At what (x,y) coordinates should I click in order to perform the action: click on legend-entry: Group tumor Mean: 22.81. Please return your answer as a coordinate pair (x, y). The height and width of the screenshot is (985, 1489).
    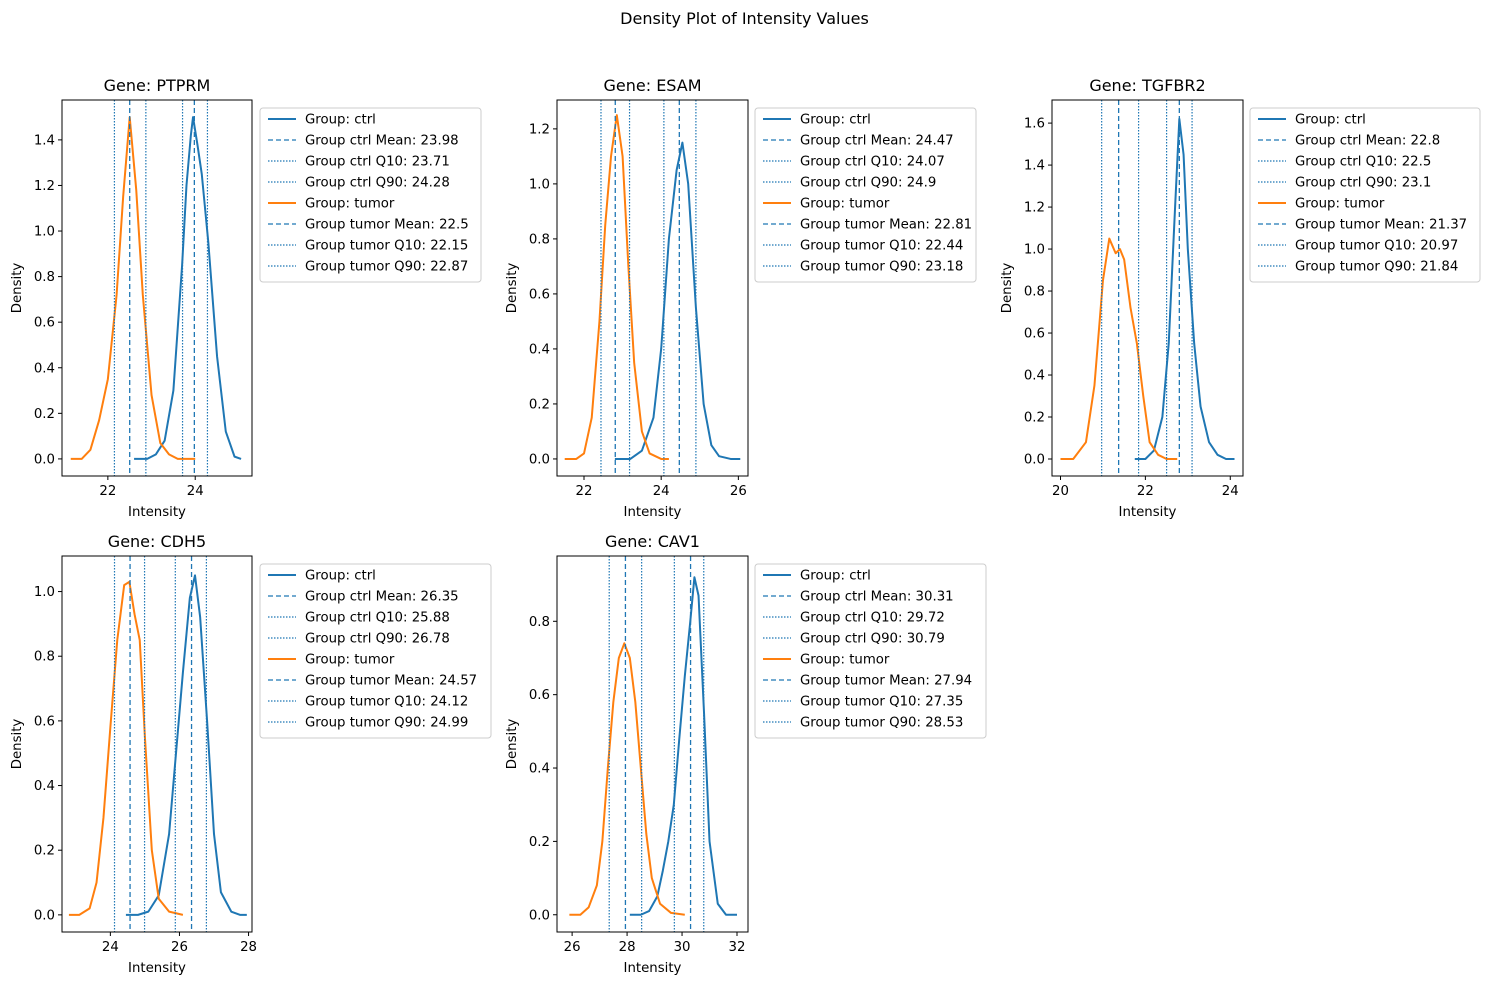
    Looking at the image, I should click on (886, 225).